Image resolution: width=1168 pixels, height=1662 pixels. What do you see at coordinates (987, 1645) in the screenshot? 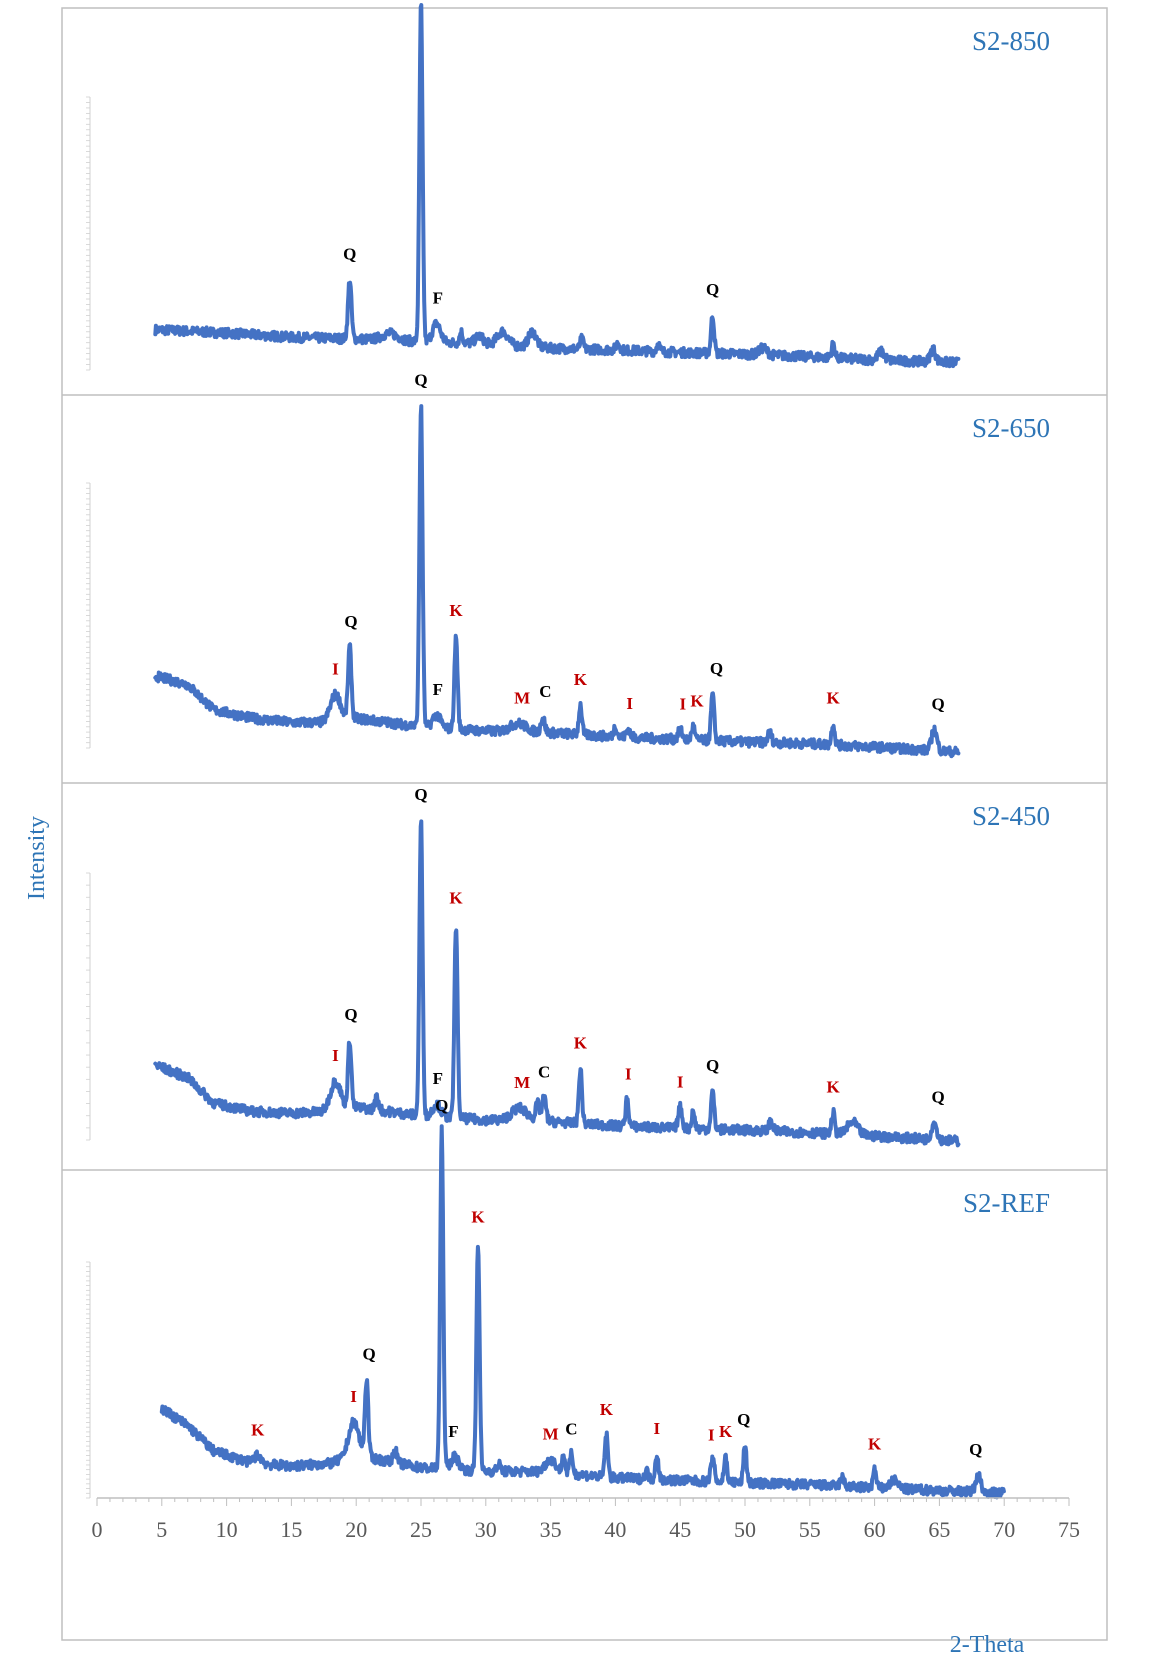
I see `x-axis-title: 2-Theta` at bounding box center [987, 1645].